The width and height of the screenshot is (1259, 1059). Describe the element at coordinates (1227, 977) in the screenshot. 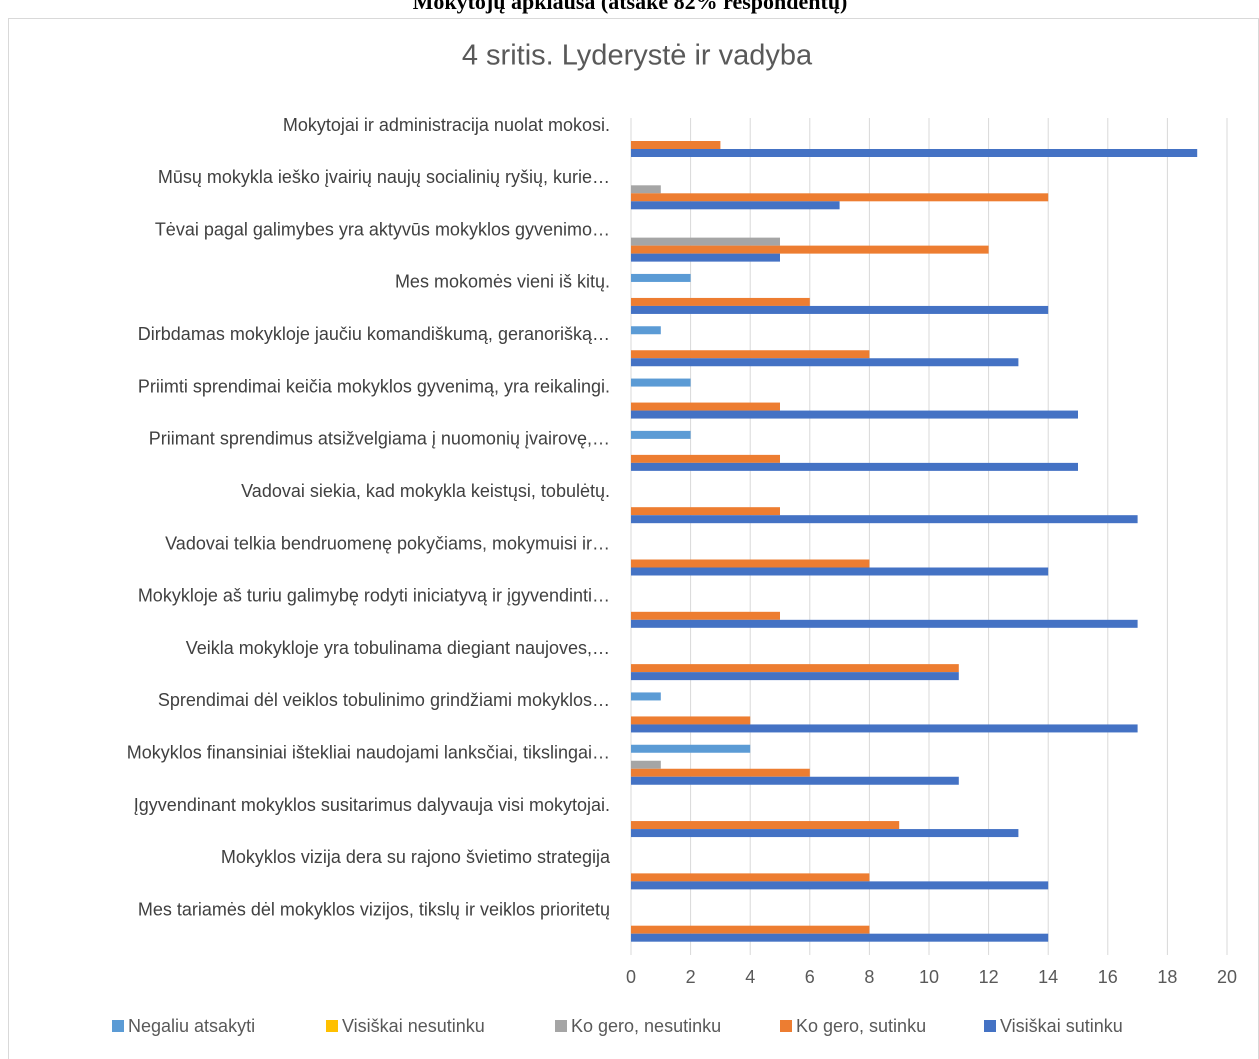

I see `x-tick-label: 20` at that location.